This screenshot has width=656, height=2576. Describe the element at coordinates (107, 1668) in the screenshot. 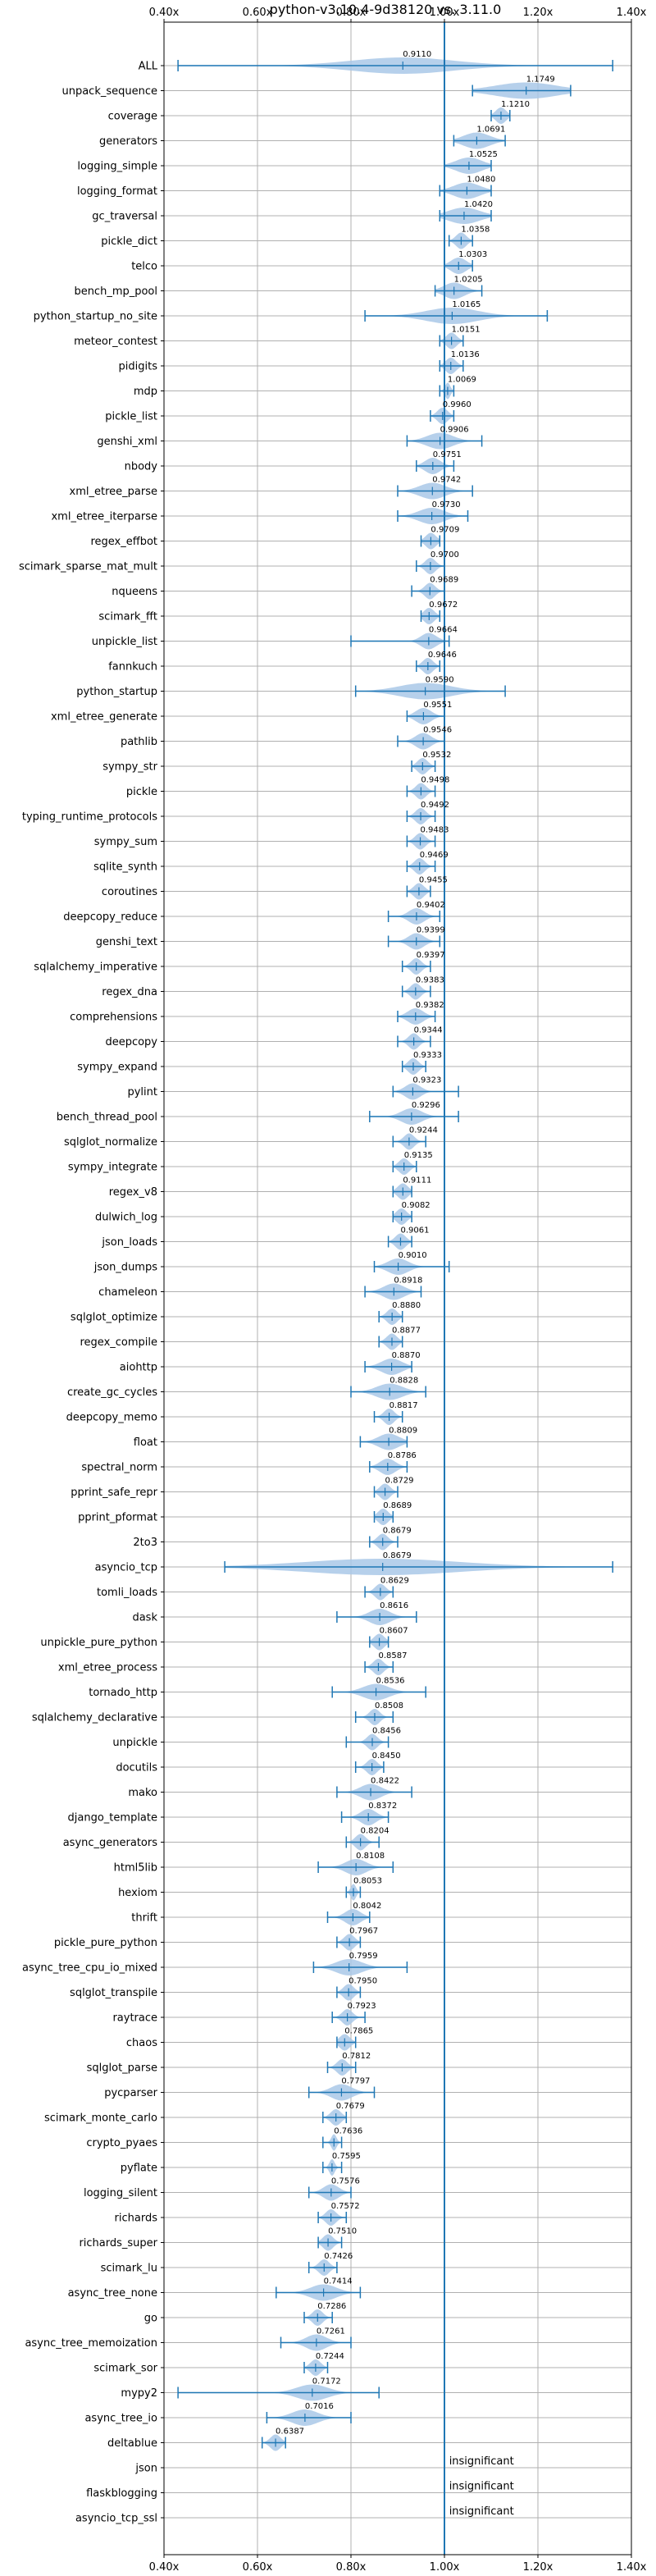

I see `benchmark-label-xml_etree_process: xml_etree_process` at that location.